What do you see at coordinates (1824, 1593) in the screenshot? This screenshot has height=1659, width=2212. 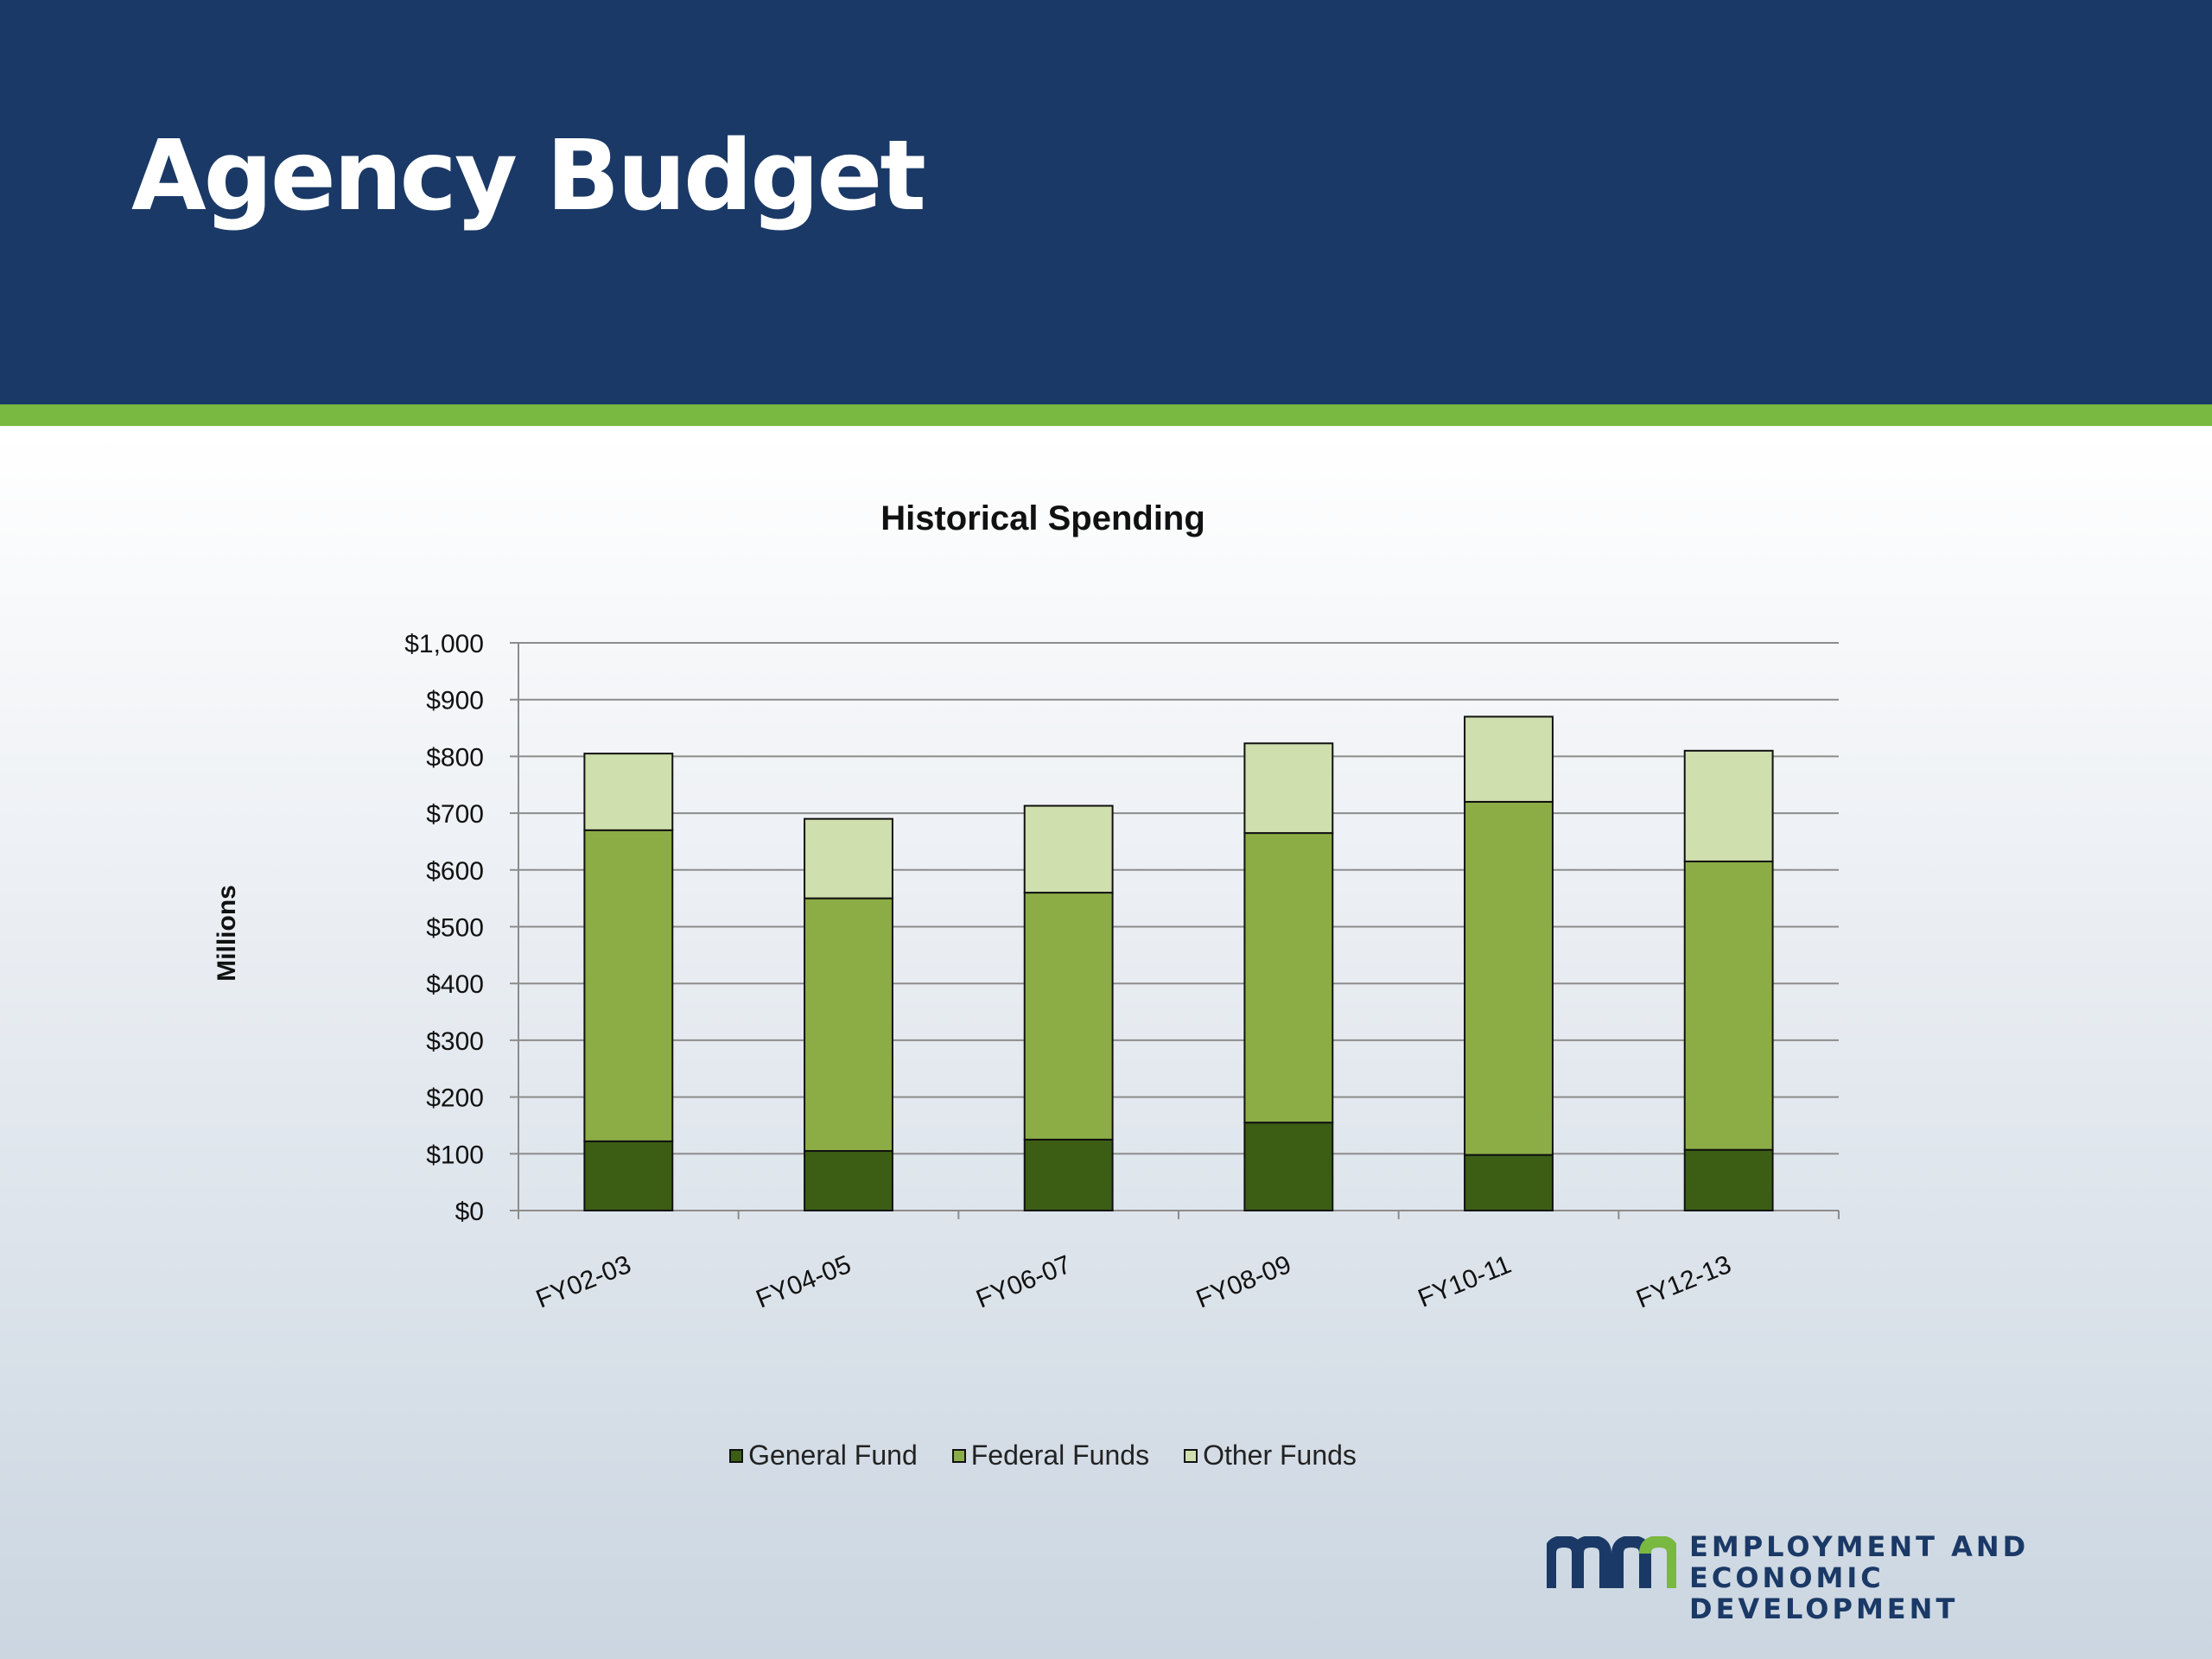 I see `logo-text-line2: ECONOMIC DEVELOPMENT` at bounding box center [1824, 1593].